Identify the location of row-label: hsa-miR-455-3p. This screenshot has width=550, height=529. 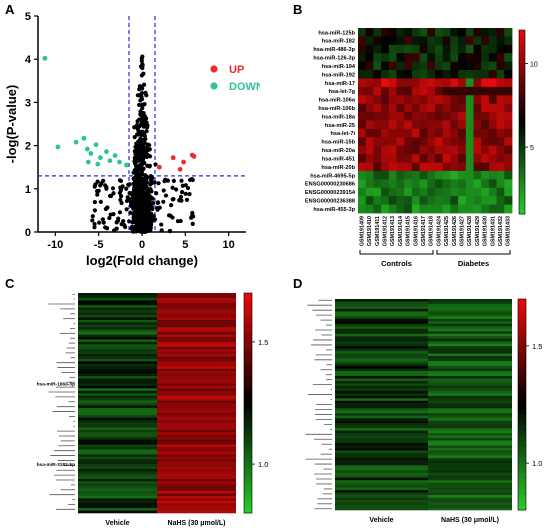
(334, 210).